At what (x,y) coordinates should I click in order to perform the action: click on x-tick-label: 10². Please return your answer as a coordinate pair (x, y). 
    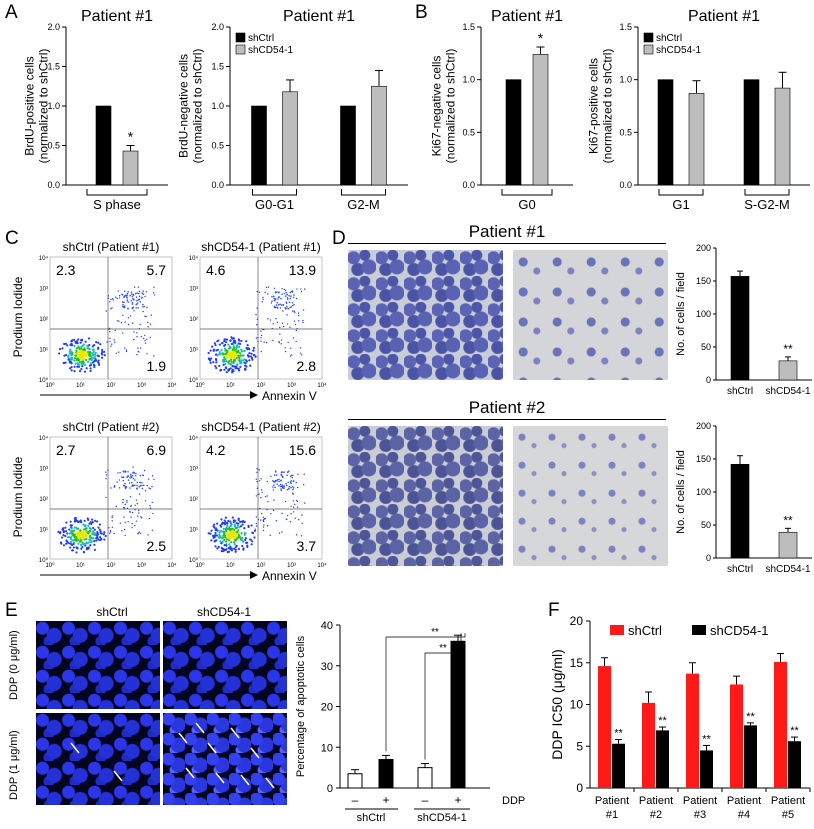
    Looking at the image, I should click on (111, 386).